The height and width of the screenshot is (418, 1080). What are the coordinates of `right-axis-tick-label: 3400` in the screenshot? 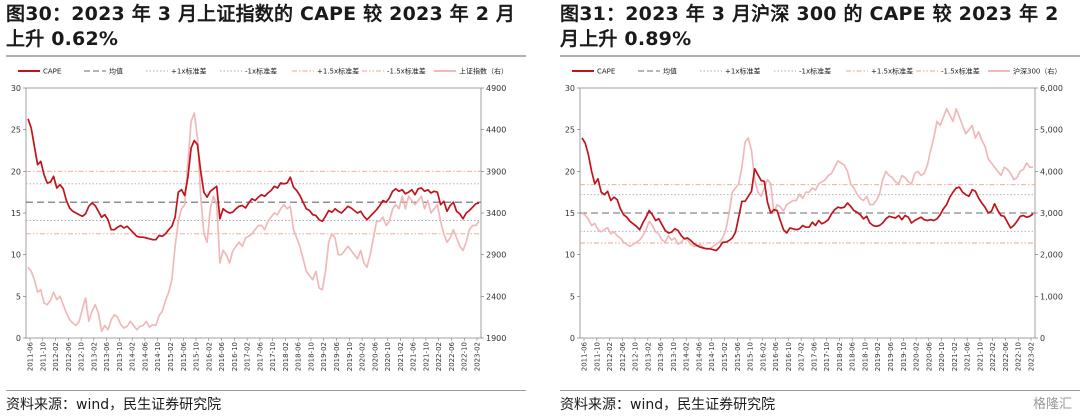 It's located at (496, 213).